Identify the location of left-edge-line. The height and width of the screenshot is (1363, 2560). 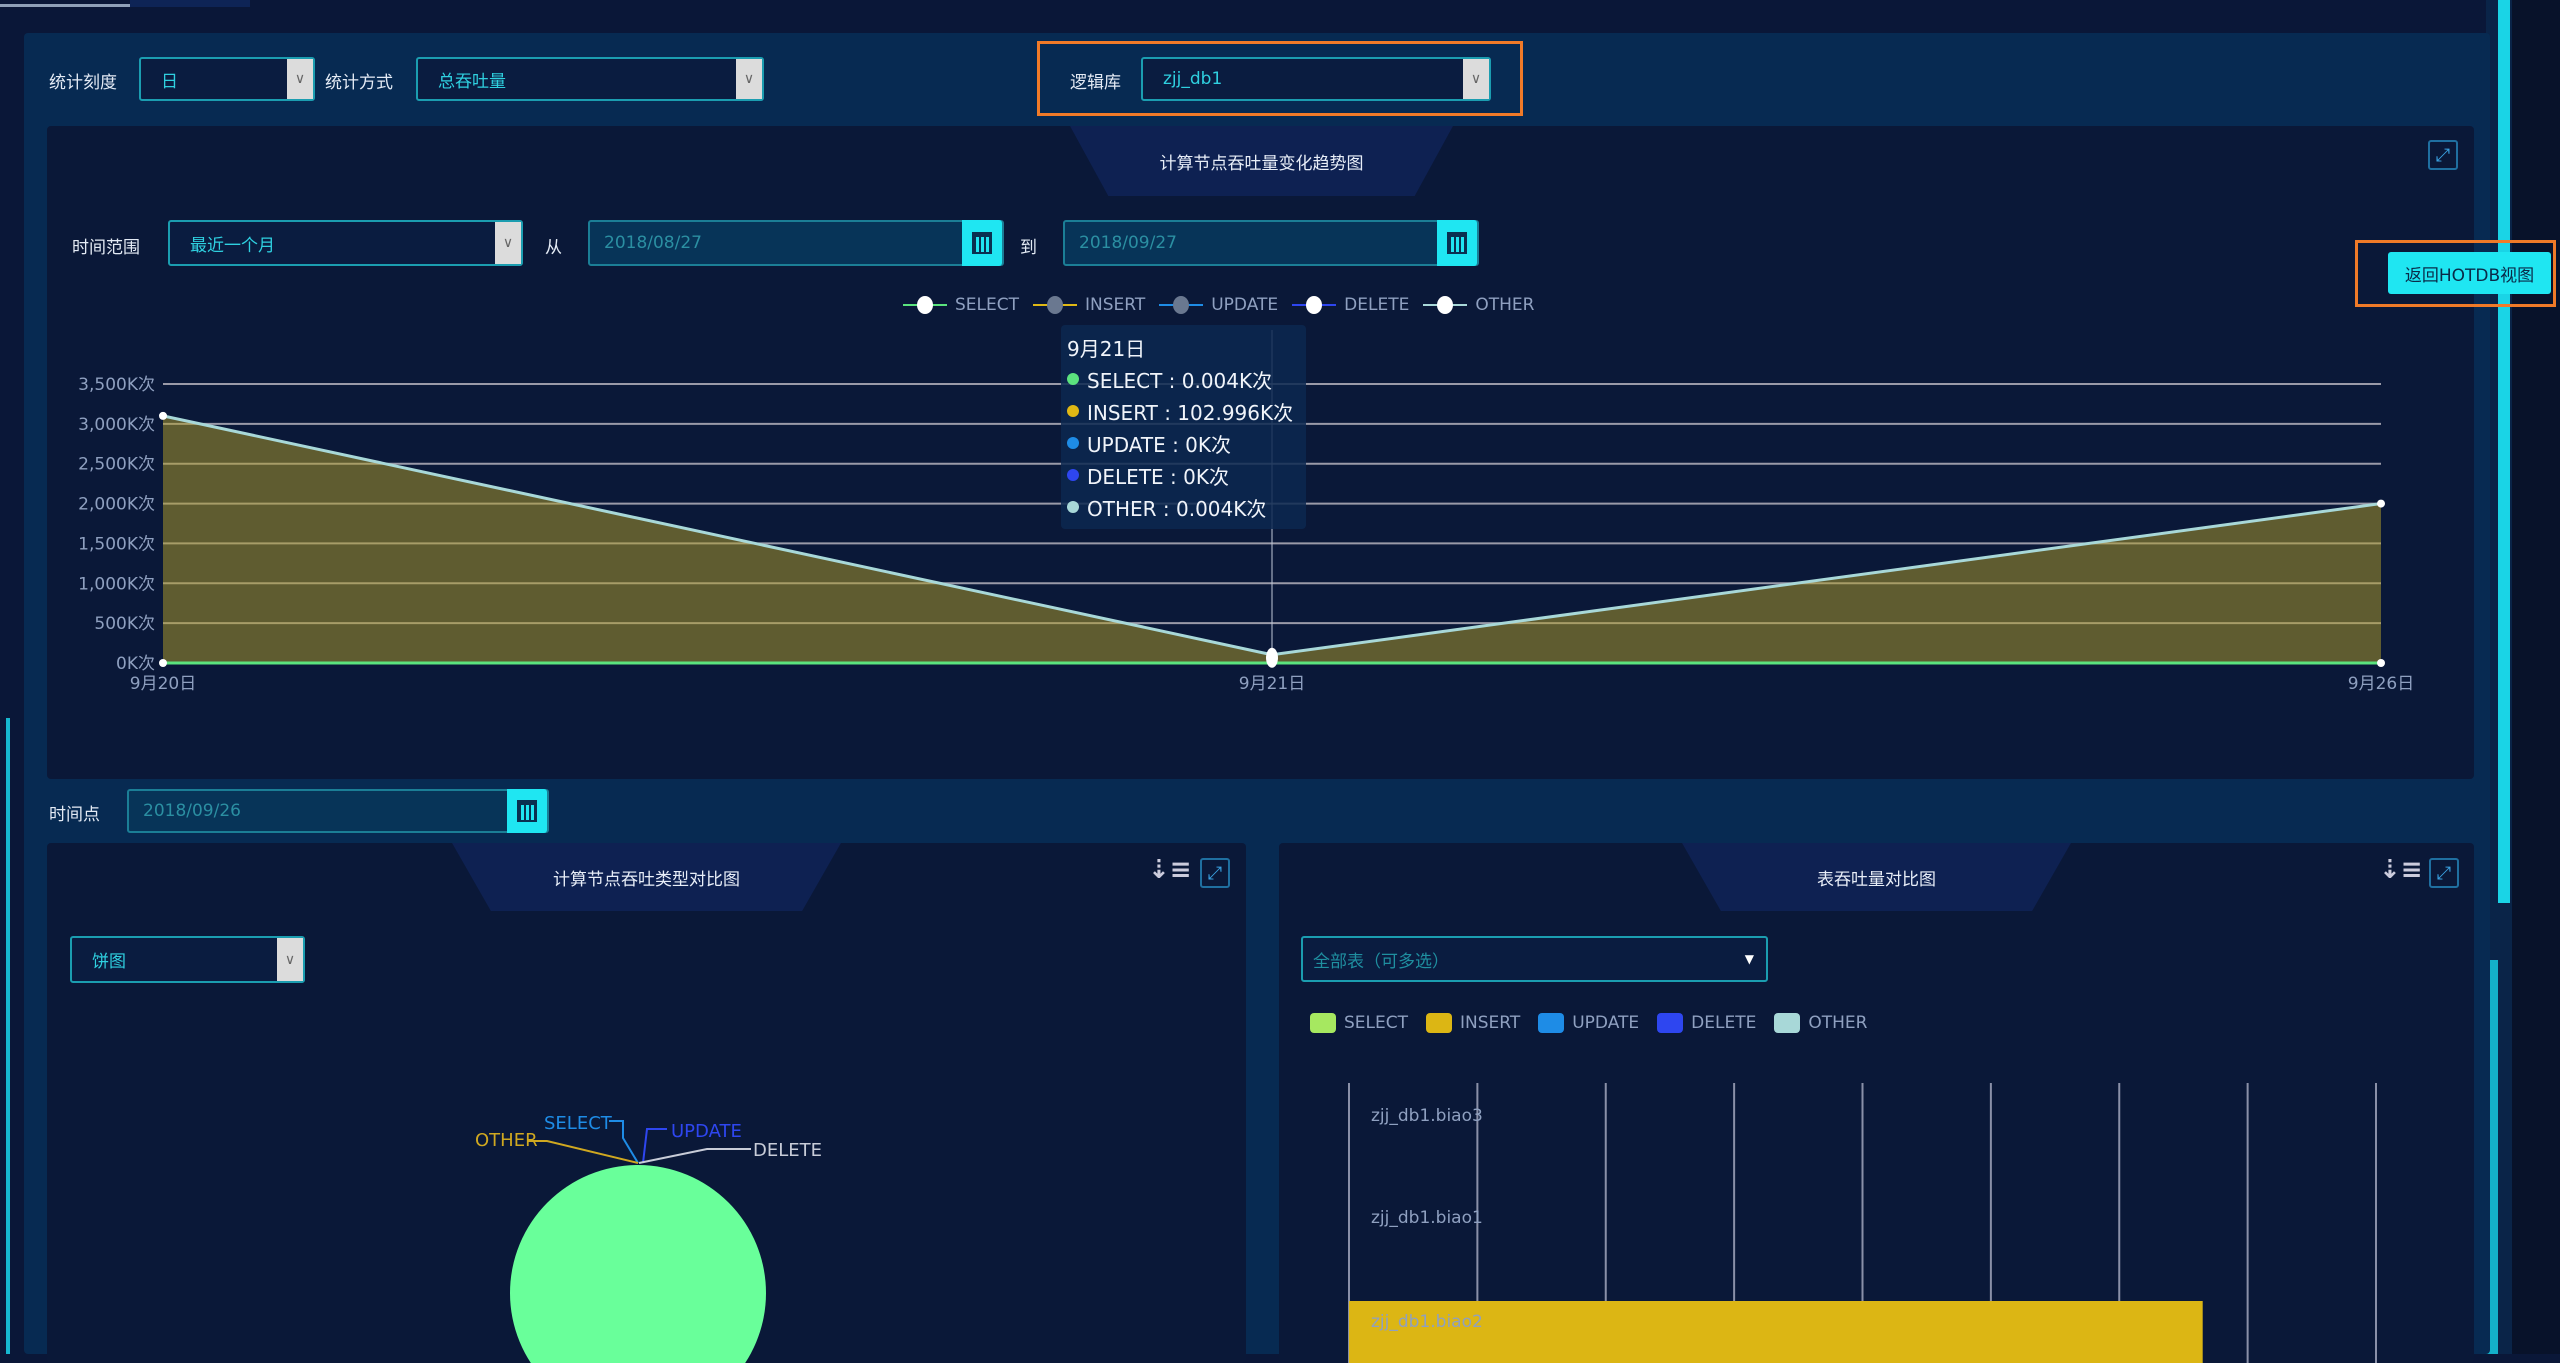
(8, 1036).